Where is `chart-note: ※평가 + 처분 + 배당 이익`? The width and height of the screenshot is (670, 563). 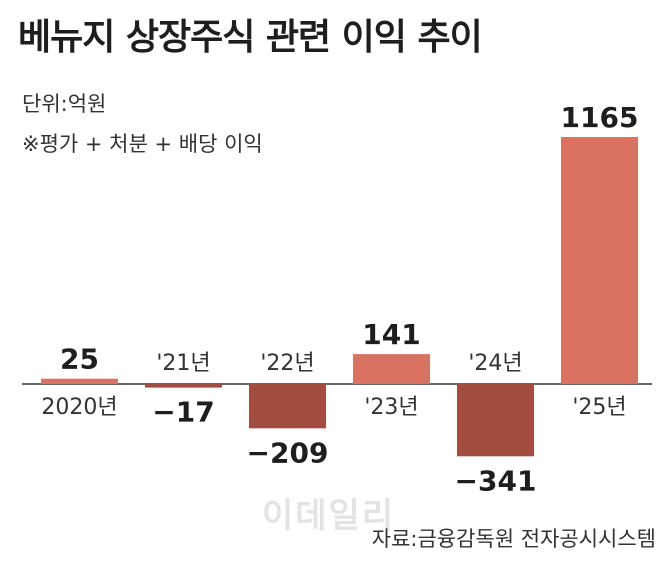
chart-note: ※평가 + 처분 + 배당 이익 is located at coordinates (142, 144).